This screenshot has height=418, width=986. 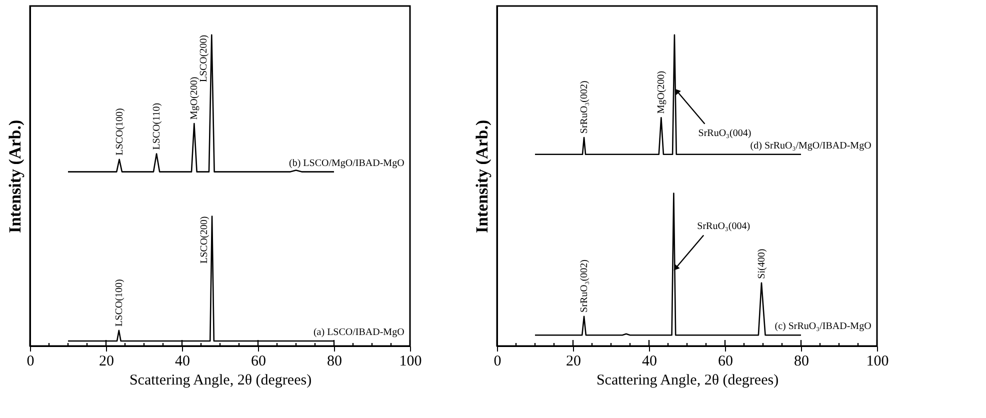 I want to click on annotation: Si(400), so click(x=762, y=263).